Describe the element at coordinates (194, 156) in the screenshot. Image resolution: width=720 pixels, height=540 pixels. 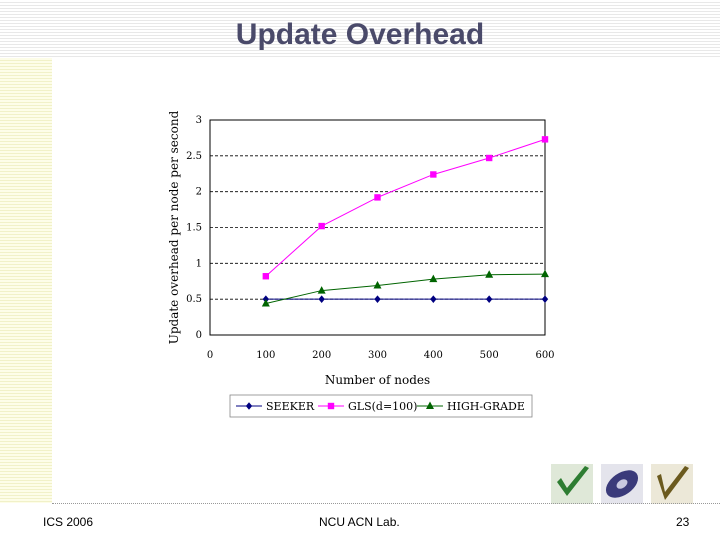
I see `y-tick-label: 2.5` at that location.